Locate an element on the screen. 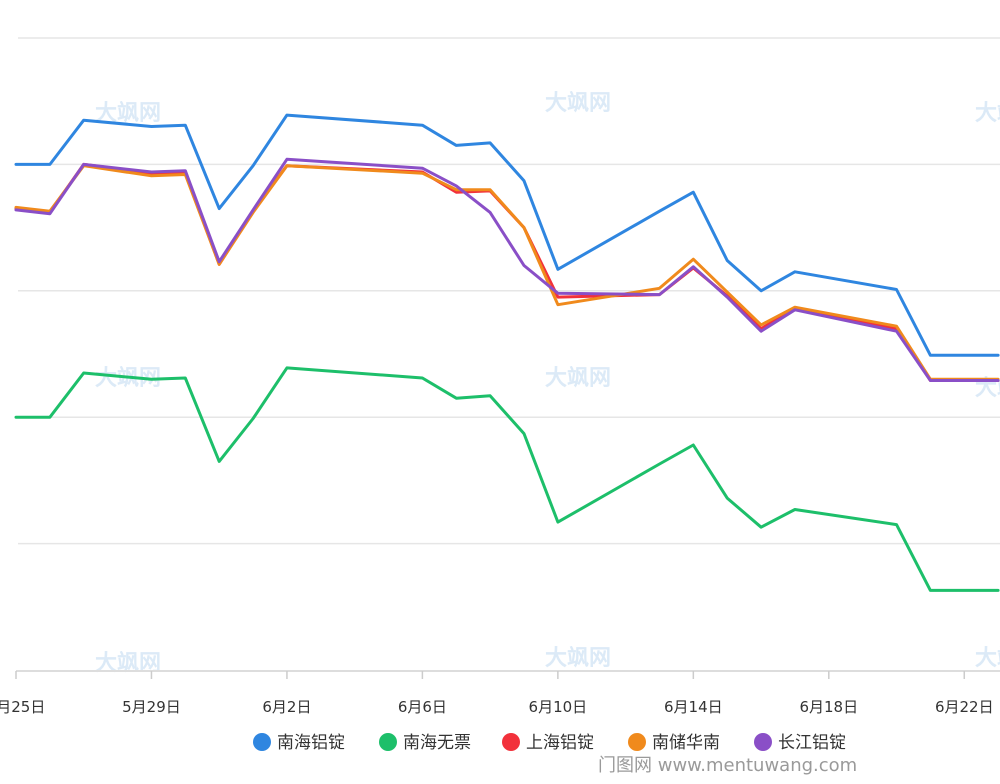 The height and width of the screenshot is (784, 1000). legend-label-4: 南储华南 is located at coordinates (686, 743).